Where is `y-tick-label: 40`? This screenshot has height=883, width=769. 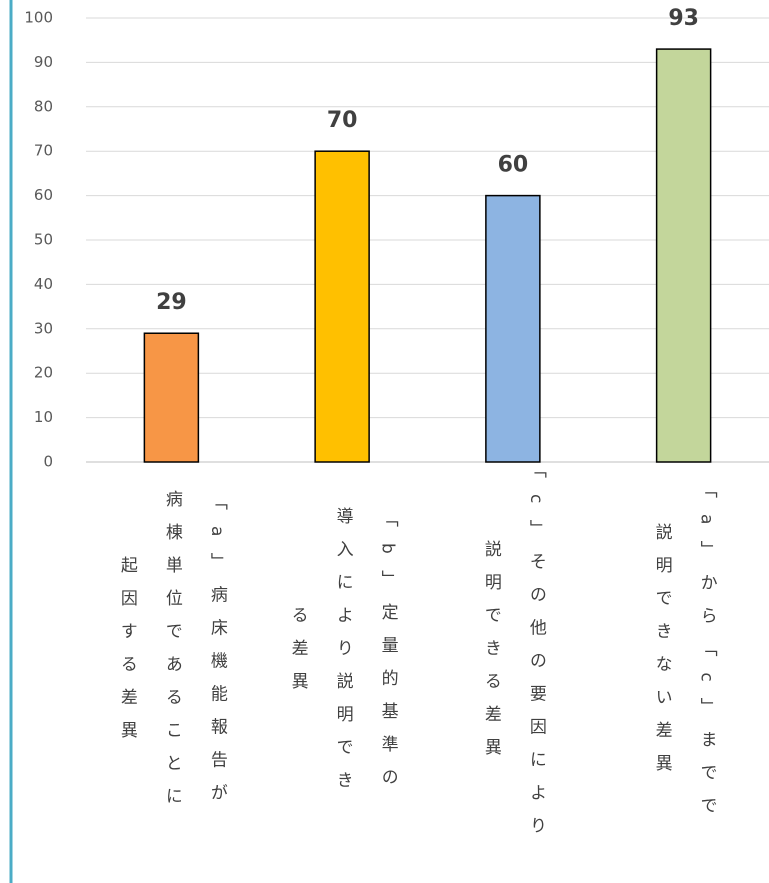 y-tick-label: 40 is located at coordinates (43, 284).